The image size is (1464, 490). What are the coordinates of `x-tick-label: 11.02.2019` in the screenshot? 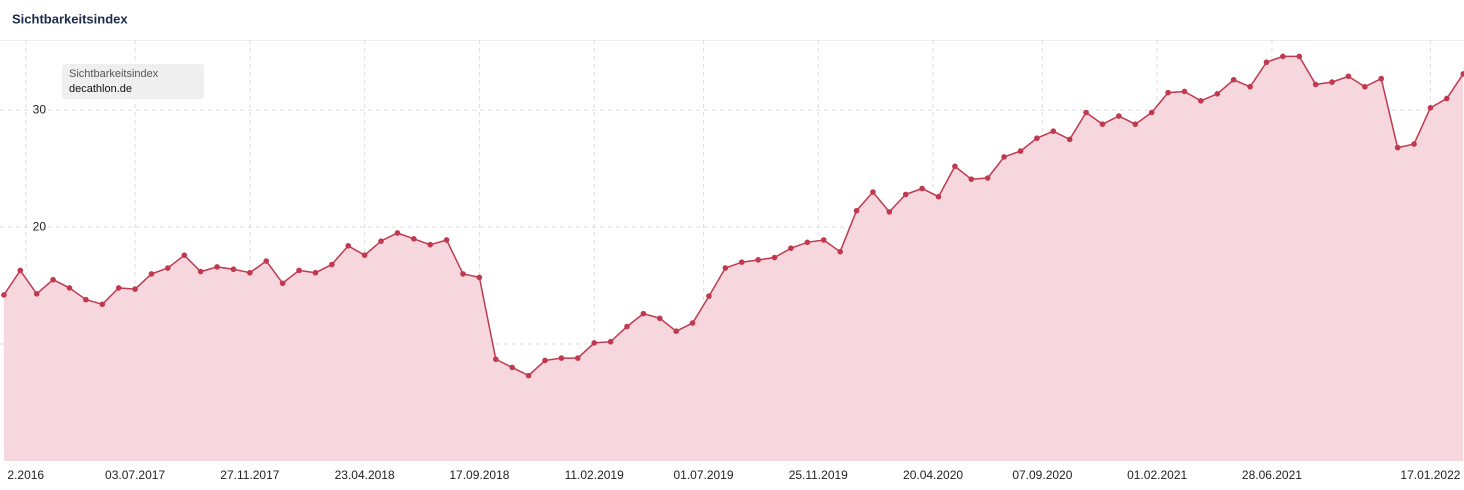 It's located at (594, 475).